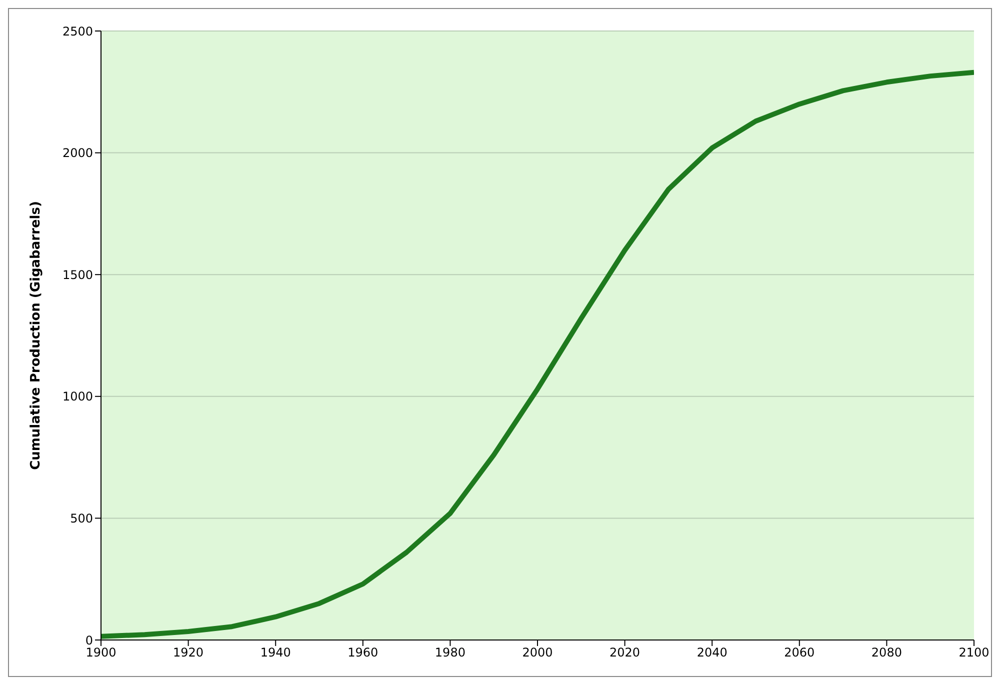 Image resolution: width=1000 pixels, height=685 pixels. Describe the element at coordinates (77, 275) in the screenshot. I see `y-tick-label: 1500` at that location.